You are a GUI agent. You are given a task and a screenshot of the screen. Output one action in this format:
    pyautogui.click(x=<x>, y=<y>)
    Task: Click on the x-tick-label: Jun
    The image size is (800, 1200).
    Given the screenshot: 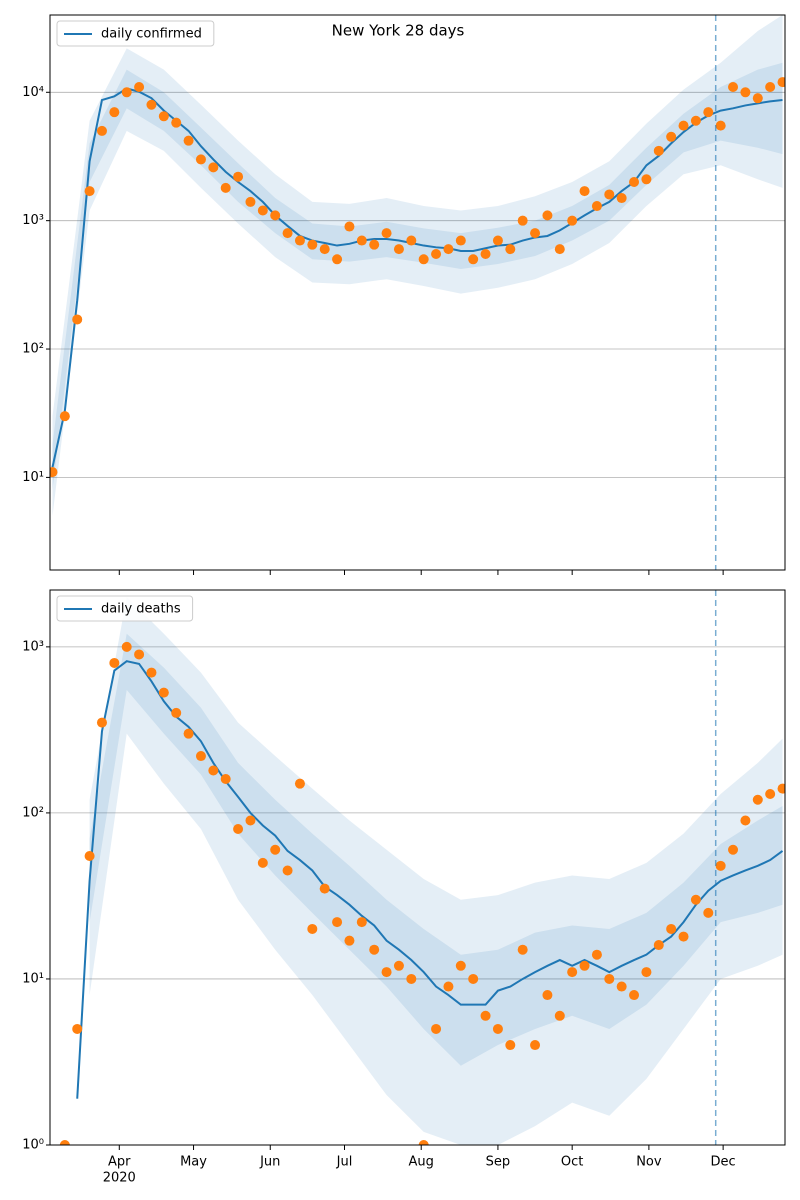 What is the action you would take?
    pyautogui.click(x=269, y=1162)
    